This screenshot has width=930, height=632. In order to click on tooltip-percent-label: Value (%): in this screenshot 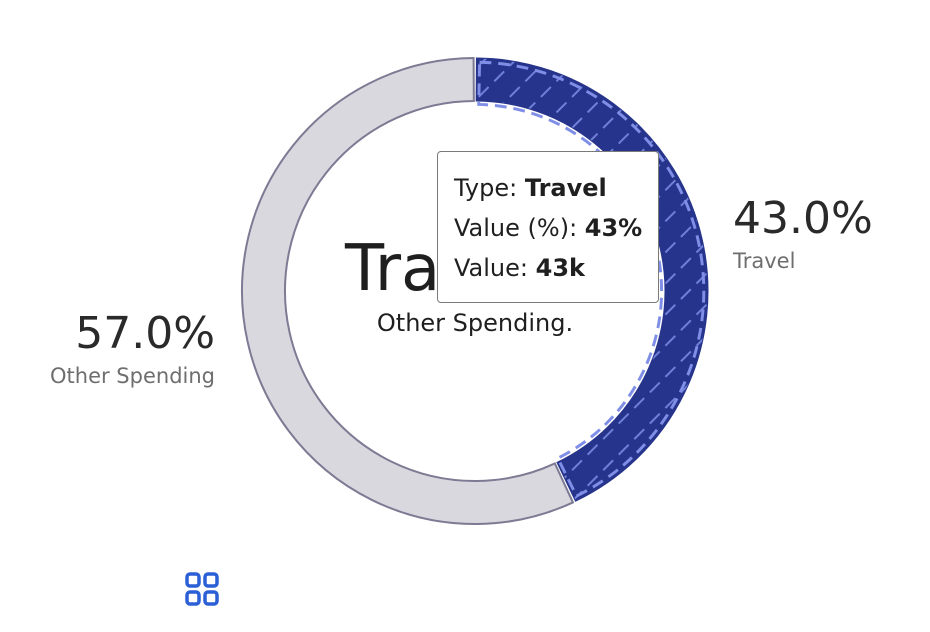, I will do `click(519, 228)`.